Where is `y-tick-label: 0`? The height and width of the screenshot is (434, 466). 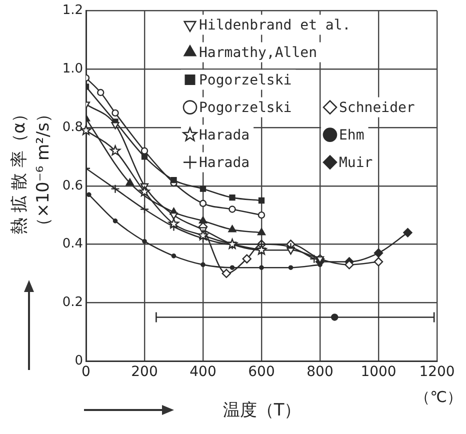 y-tick-label: 0 is located at coordinates (78, 360).